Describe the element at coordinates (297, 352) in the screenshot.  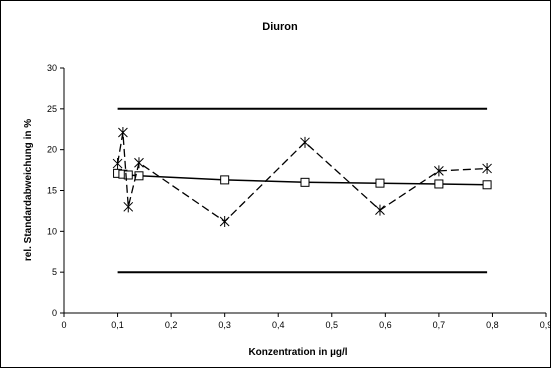
I see `x-axis-title: Konzentration in µg/l` at that location.